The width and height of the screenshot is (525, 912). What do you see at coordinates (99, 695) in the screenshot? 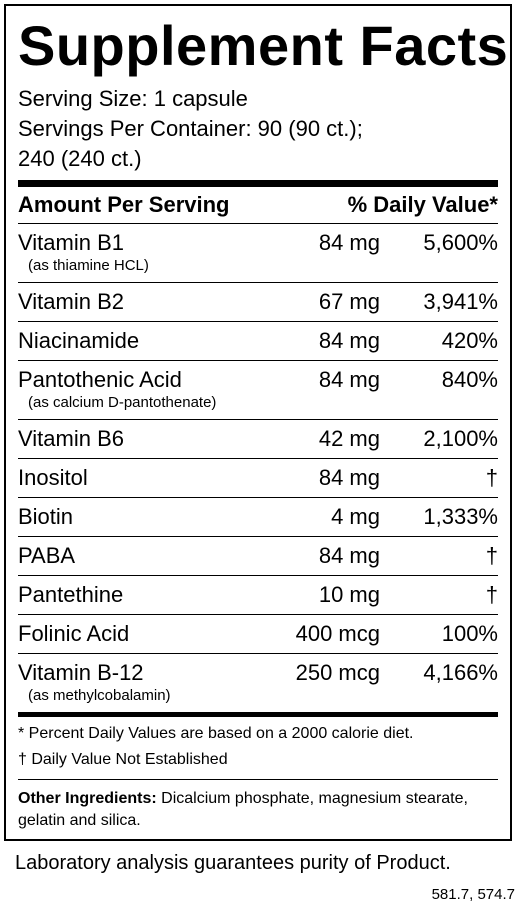
I see `nutrient-source: (as methylcobalamin)` at bounding box center [99, 695].